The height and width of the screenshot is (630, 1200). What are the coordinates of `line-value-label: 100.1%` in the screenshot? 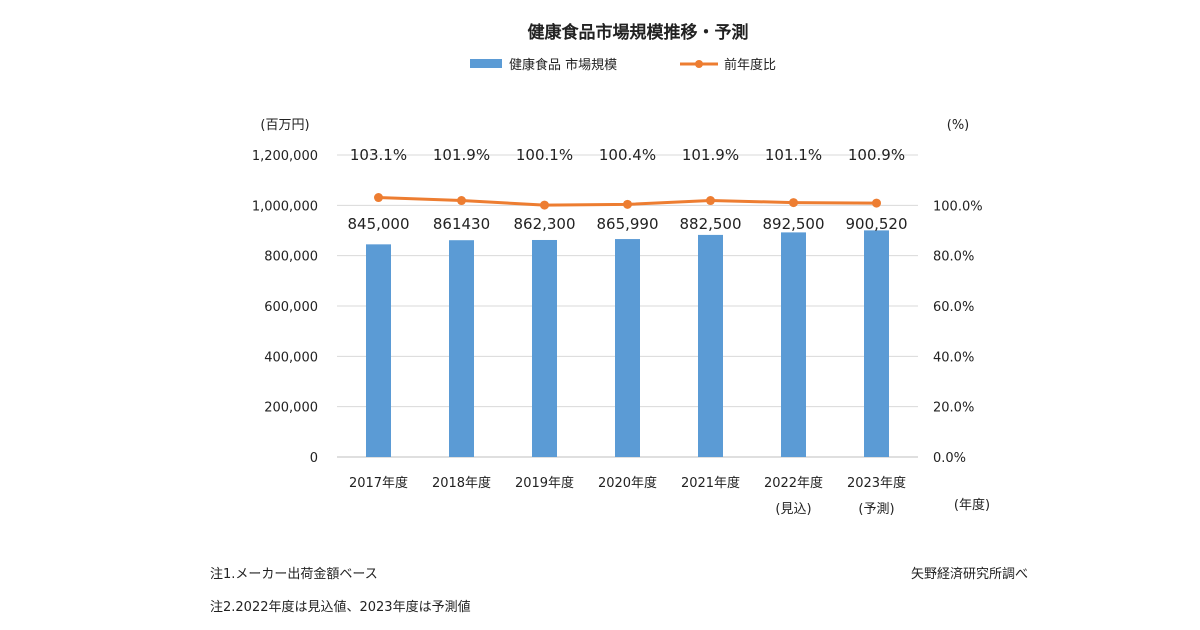 It's located at (544, 155).